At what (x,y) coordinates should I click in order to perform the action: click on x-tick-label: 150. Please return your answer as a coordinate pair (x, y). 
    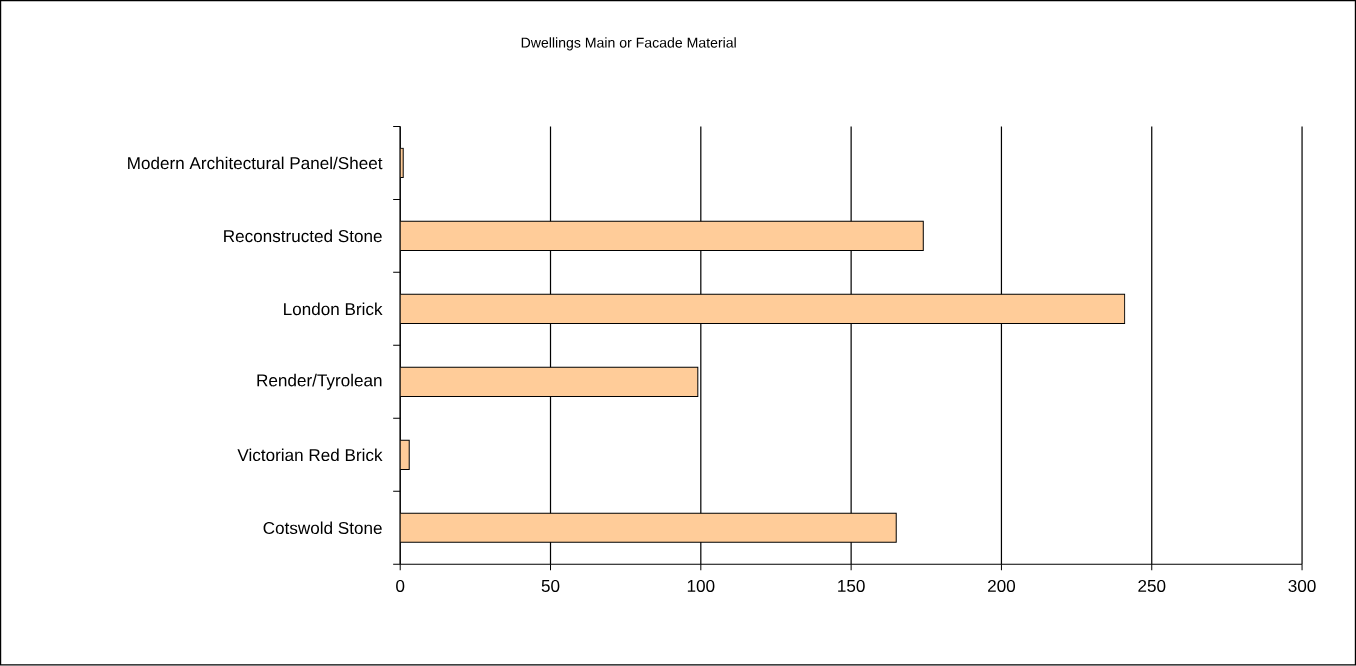
    Looking at the image, I should click on (851, 586).